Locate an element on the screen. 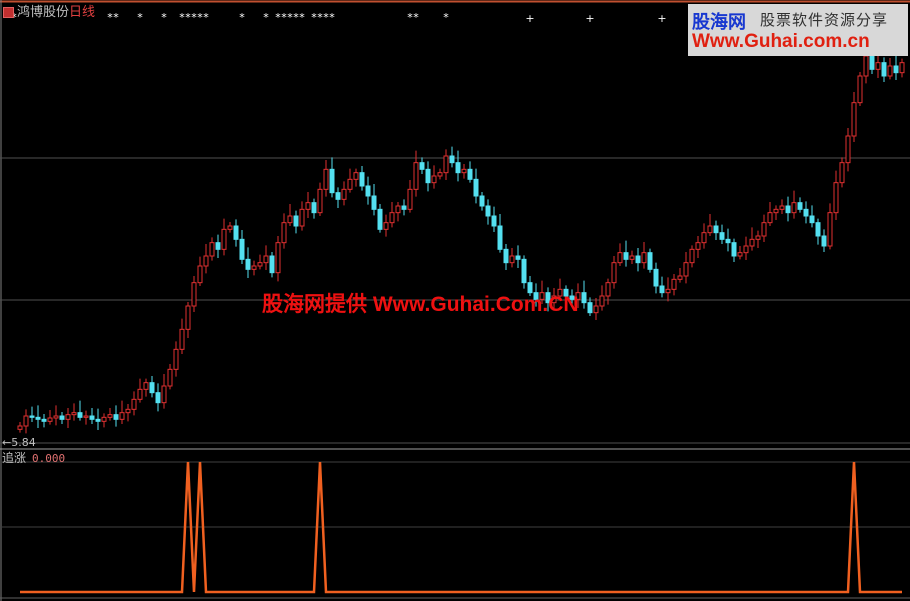 Image resolution: width=910 pixels, height=601 pixels. period-label: 日线 is located at coordinates (82, 12).